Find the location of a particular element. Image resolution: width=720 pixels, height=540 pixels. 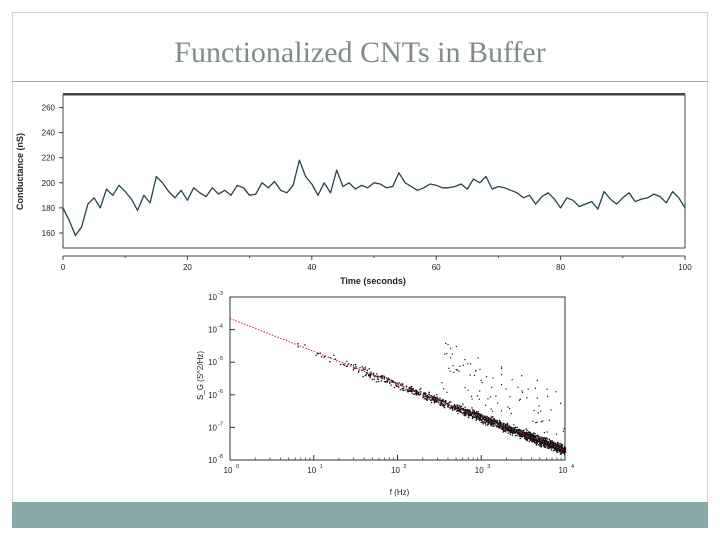

chart2-ytick-exponent: -7 is located at coordinates (220, 424).